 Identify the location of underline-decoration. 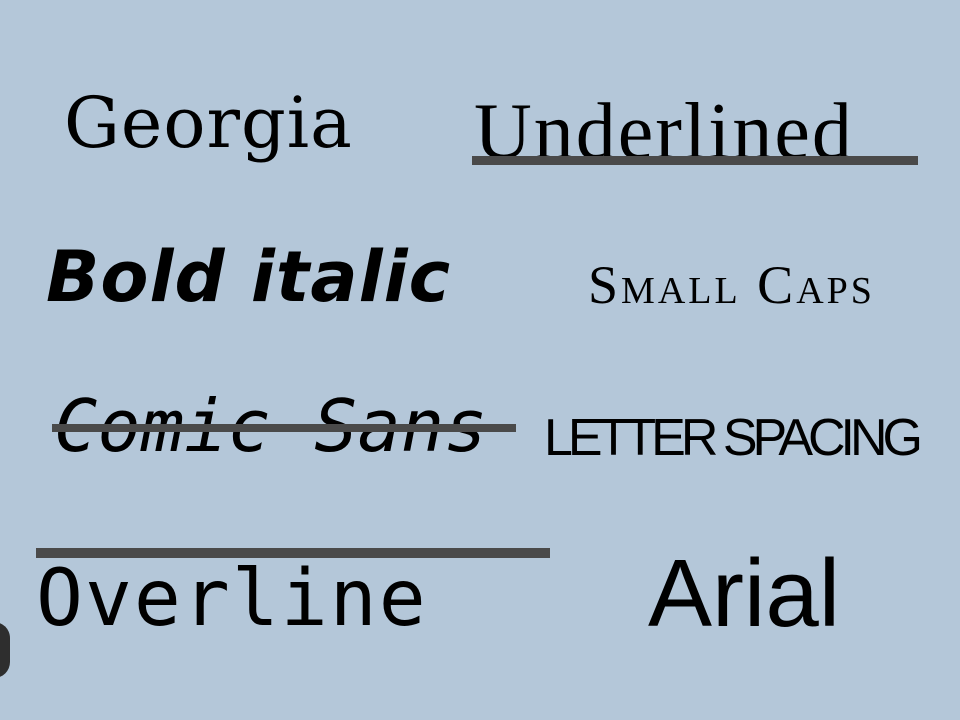
(695, 160).